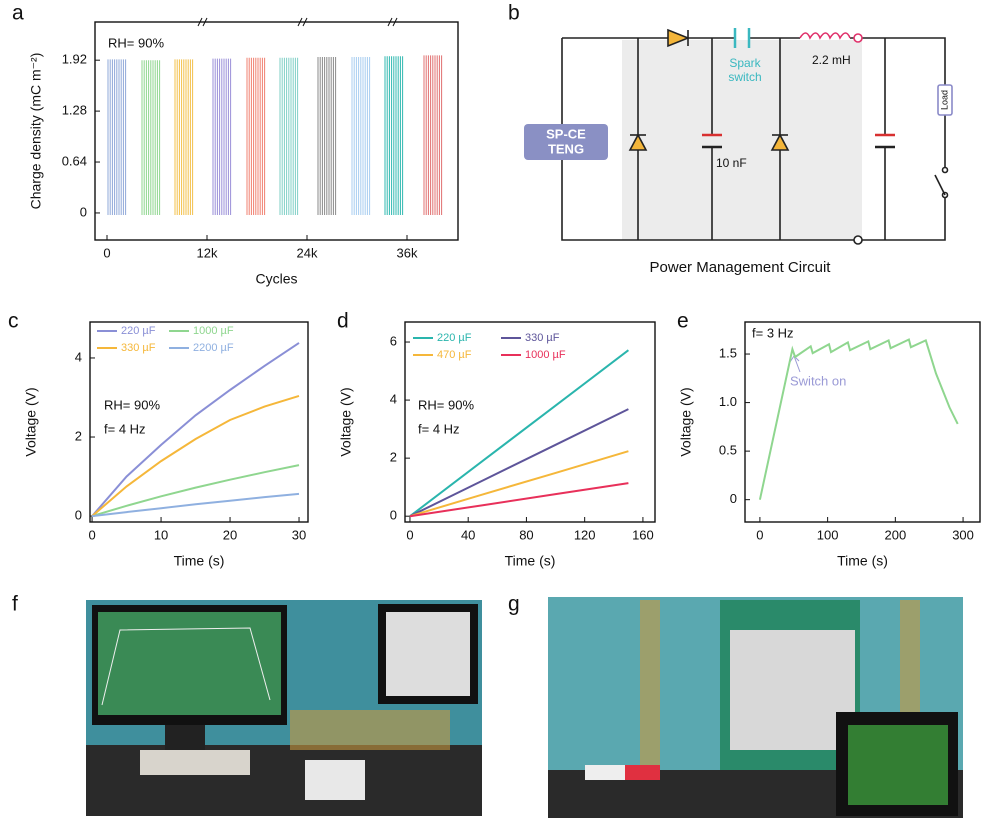 Image resolution: width=1000 pixels, height=832 pixels. What do you see at coordinates (566, 133) in the screenshot?
I see `source-label: SP-CE` at bounding box center [566, 133].